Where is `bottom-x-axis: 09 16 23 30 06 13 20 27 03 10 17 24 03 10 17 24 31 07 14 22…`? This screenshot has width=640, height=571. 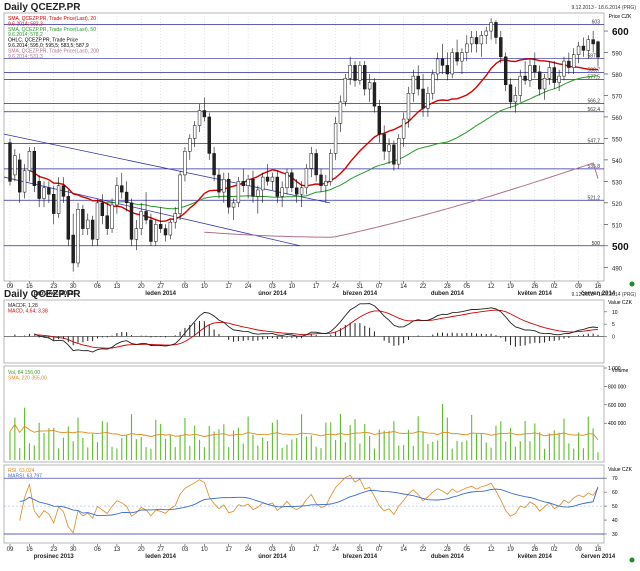
bottom-x-axis: 09 16 23 30 06 13 20 27 03 10 17 24 03 10 17 24 31 07 14 22… is located at coordinates (311, 552).